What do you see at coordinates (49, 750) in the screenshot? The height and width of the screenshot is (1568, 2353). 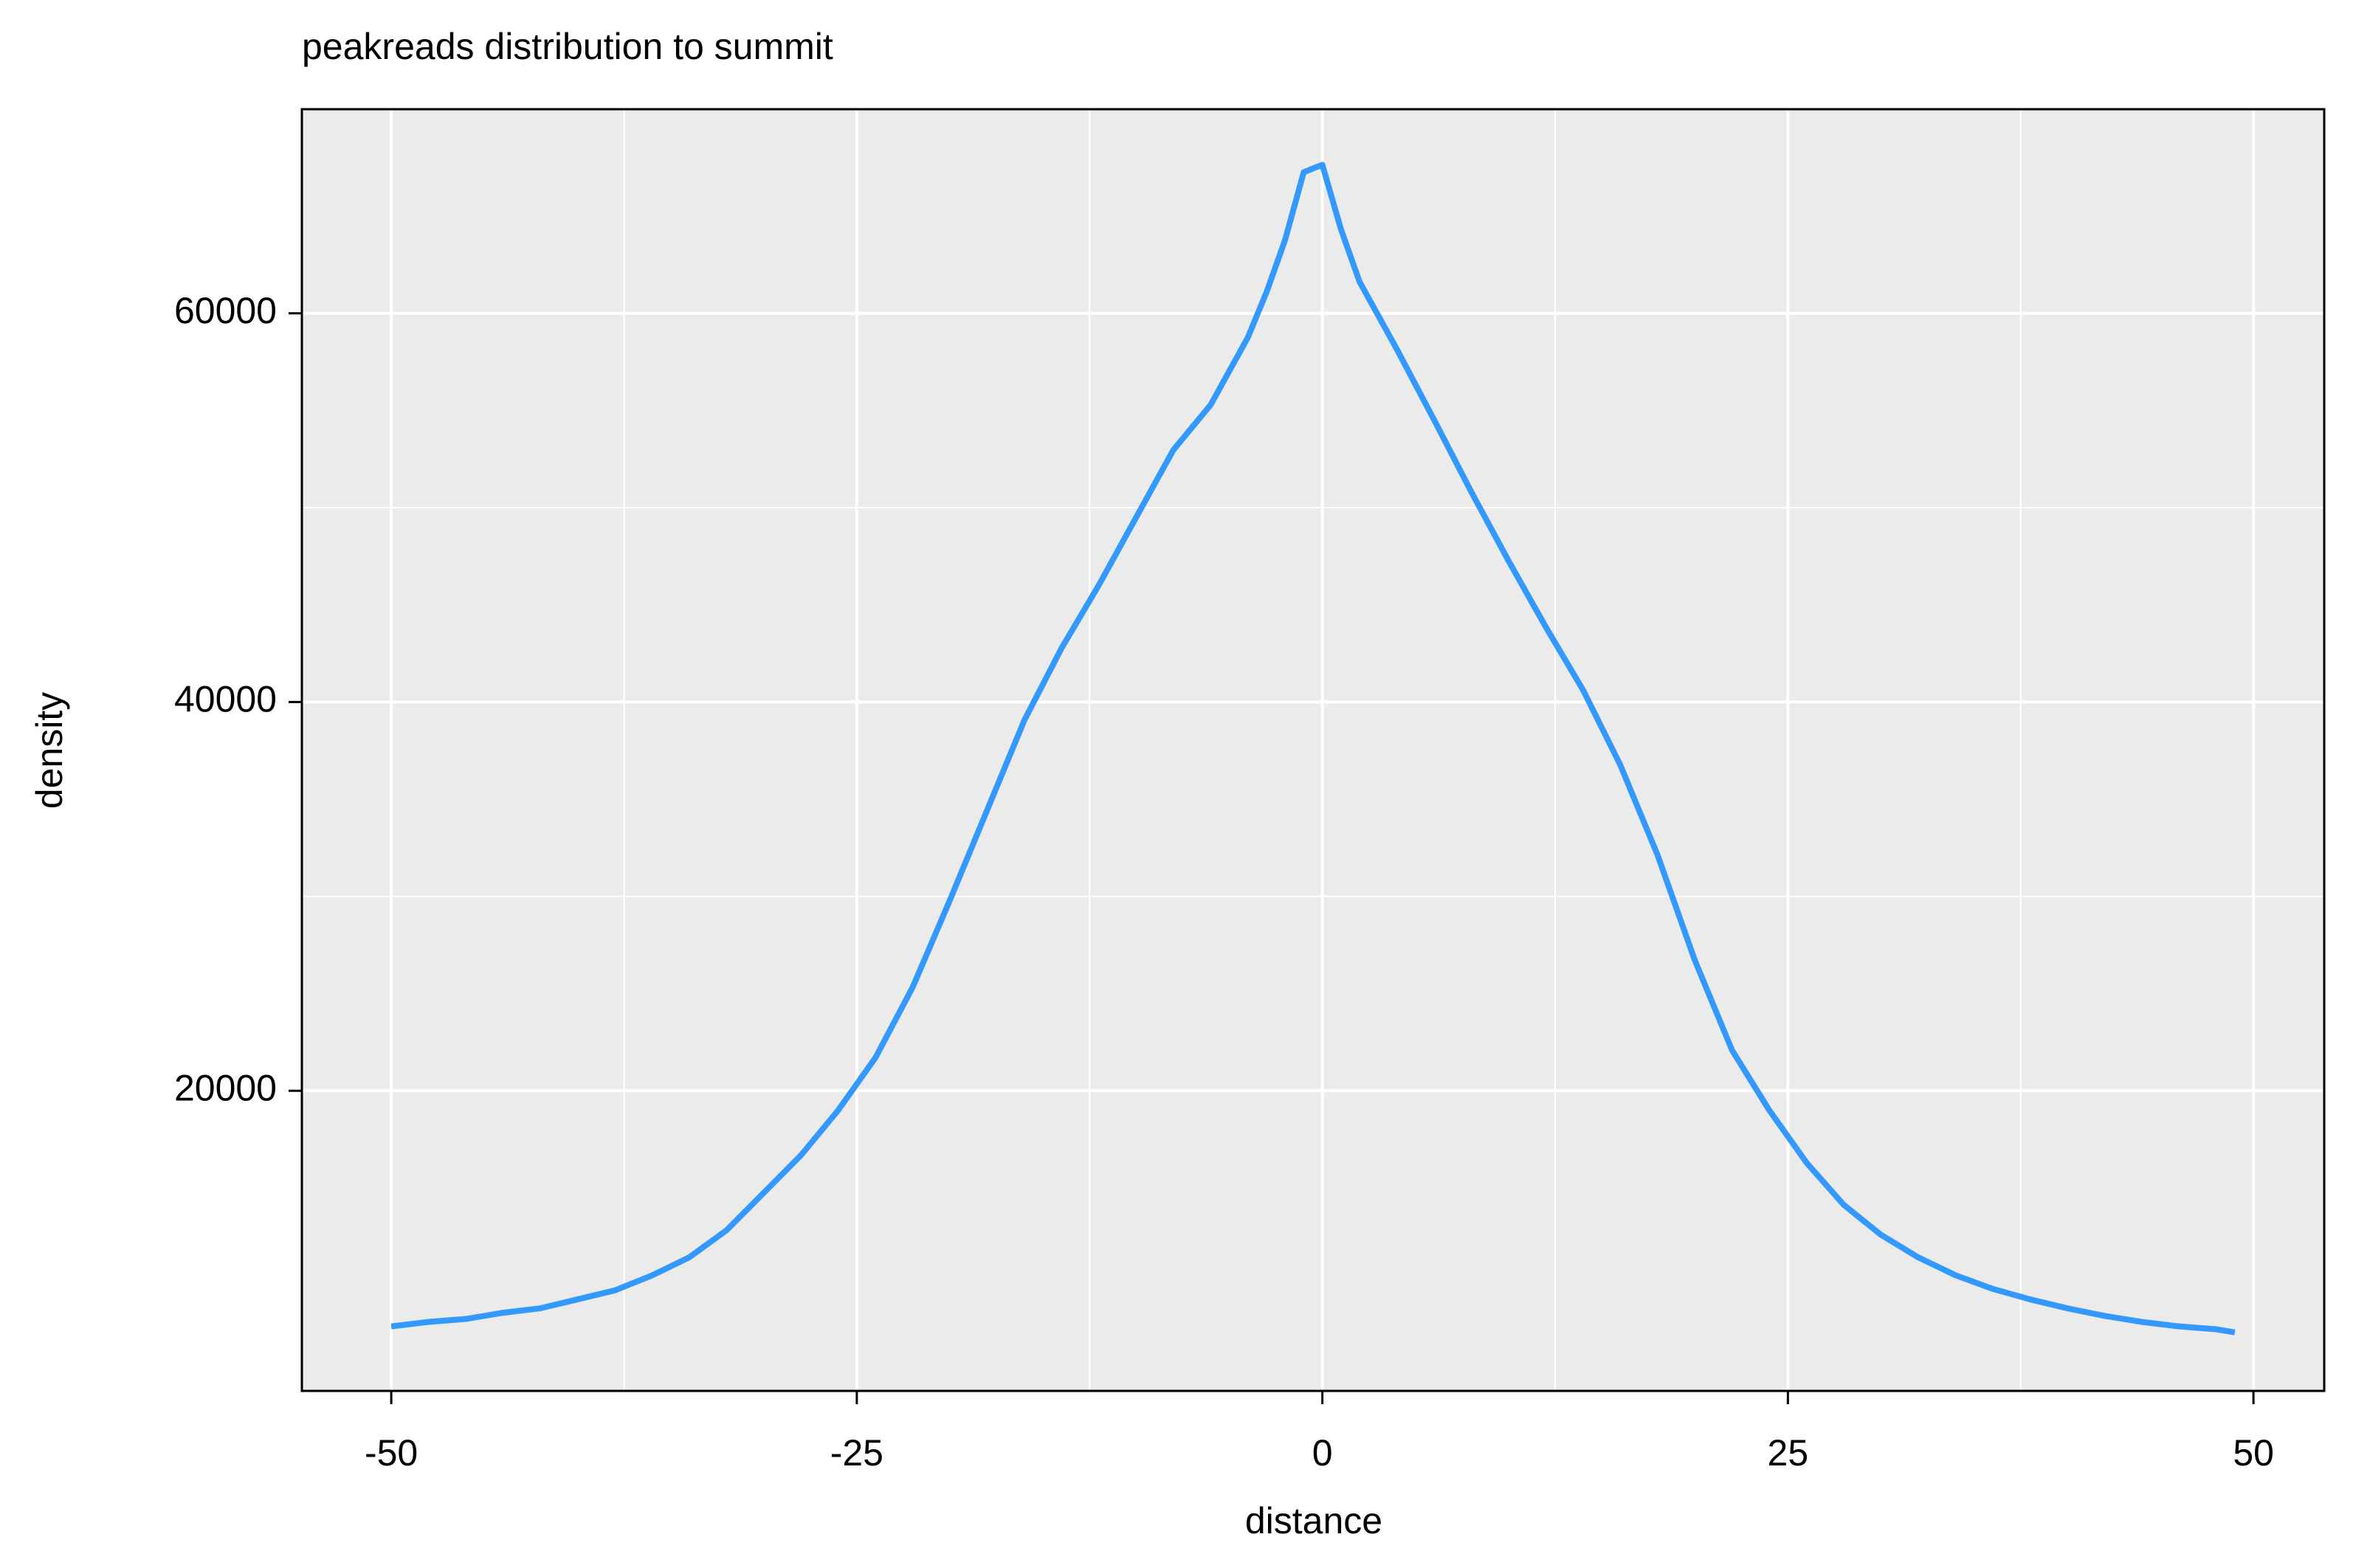 I see `y-axis-title: density` at bounding box center [49, 750].